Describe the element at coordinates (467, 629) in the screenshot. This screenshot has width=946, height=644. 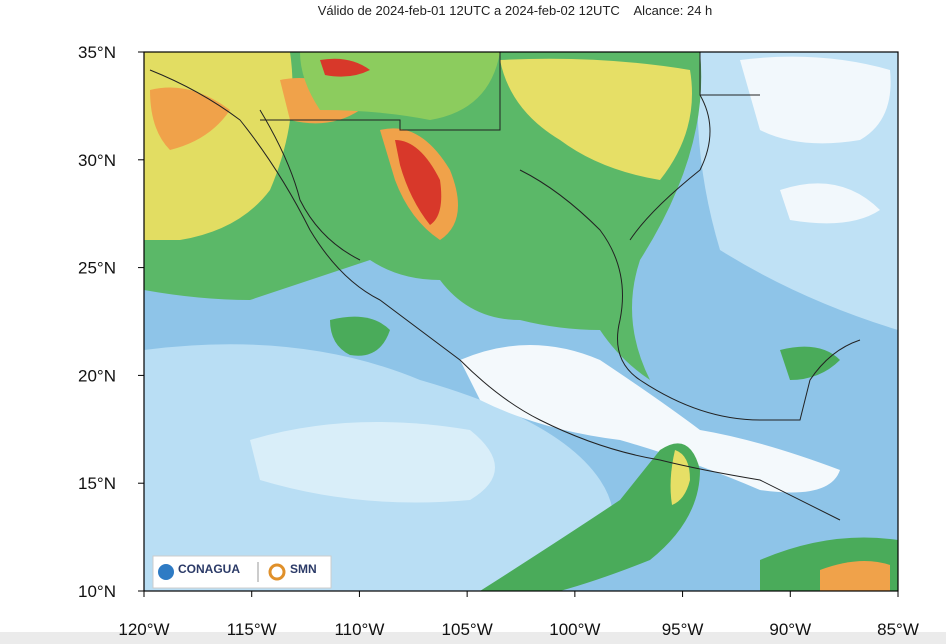
I see `x-tick-label: 105°W` at that location.